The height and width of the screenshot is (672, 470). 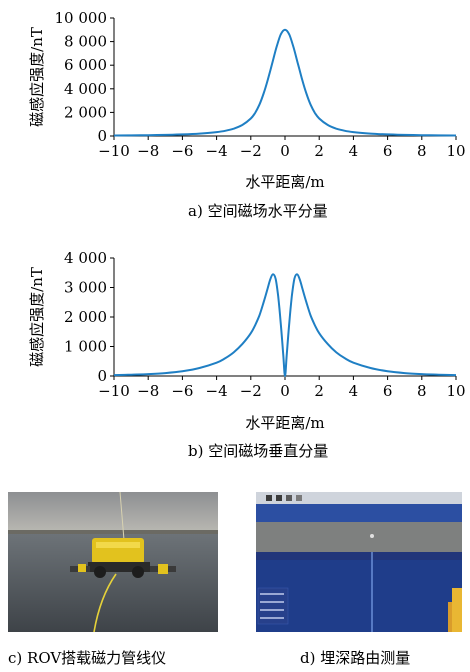 What do you see at coordinates (105, 602) in the screenshot?
I see `yellow-cable` at bounding box center [105, 602].